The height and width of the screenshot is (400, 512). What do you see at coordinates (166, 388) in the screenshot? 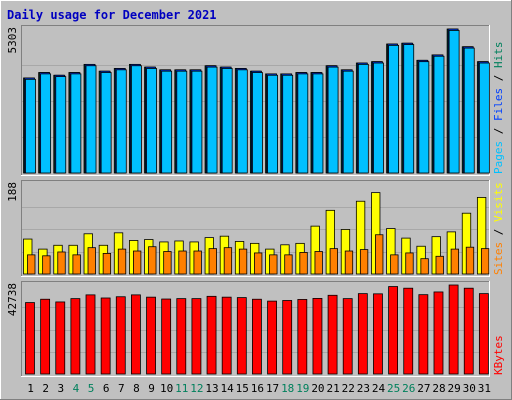
I see `day-label: 10` at bounding box center [166, 388].